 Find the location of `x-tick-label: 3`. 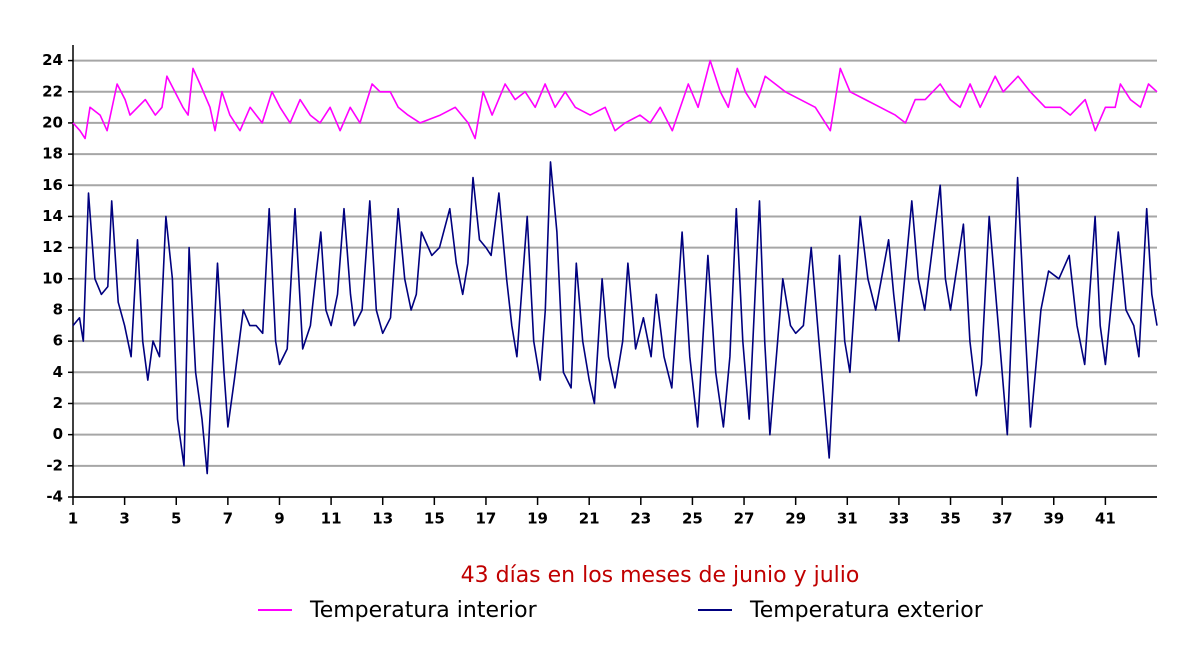

x-tick-label: 3 is located at coordinates (124, 519).